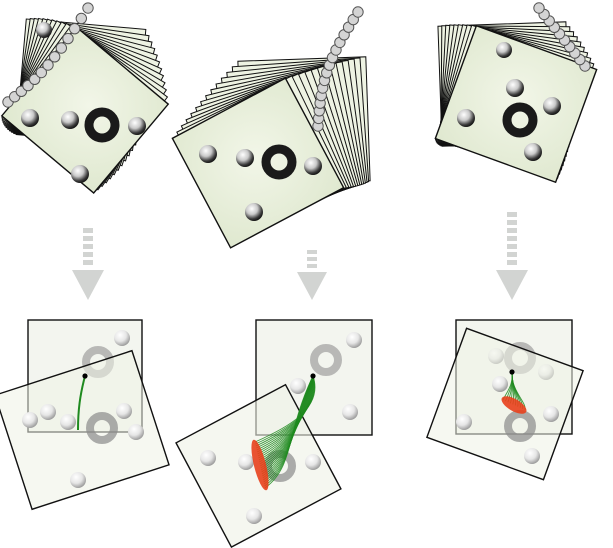 The width and height of the screenshot is (613, 548). I want to click on stack-right, so click(516, 93).